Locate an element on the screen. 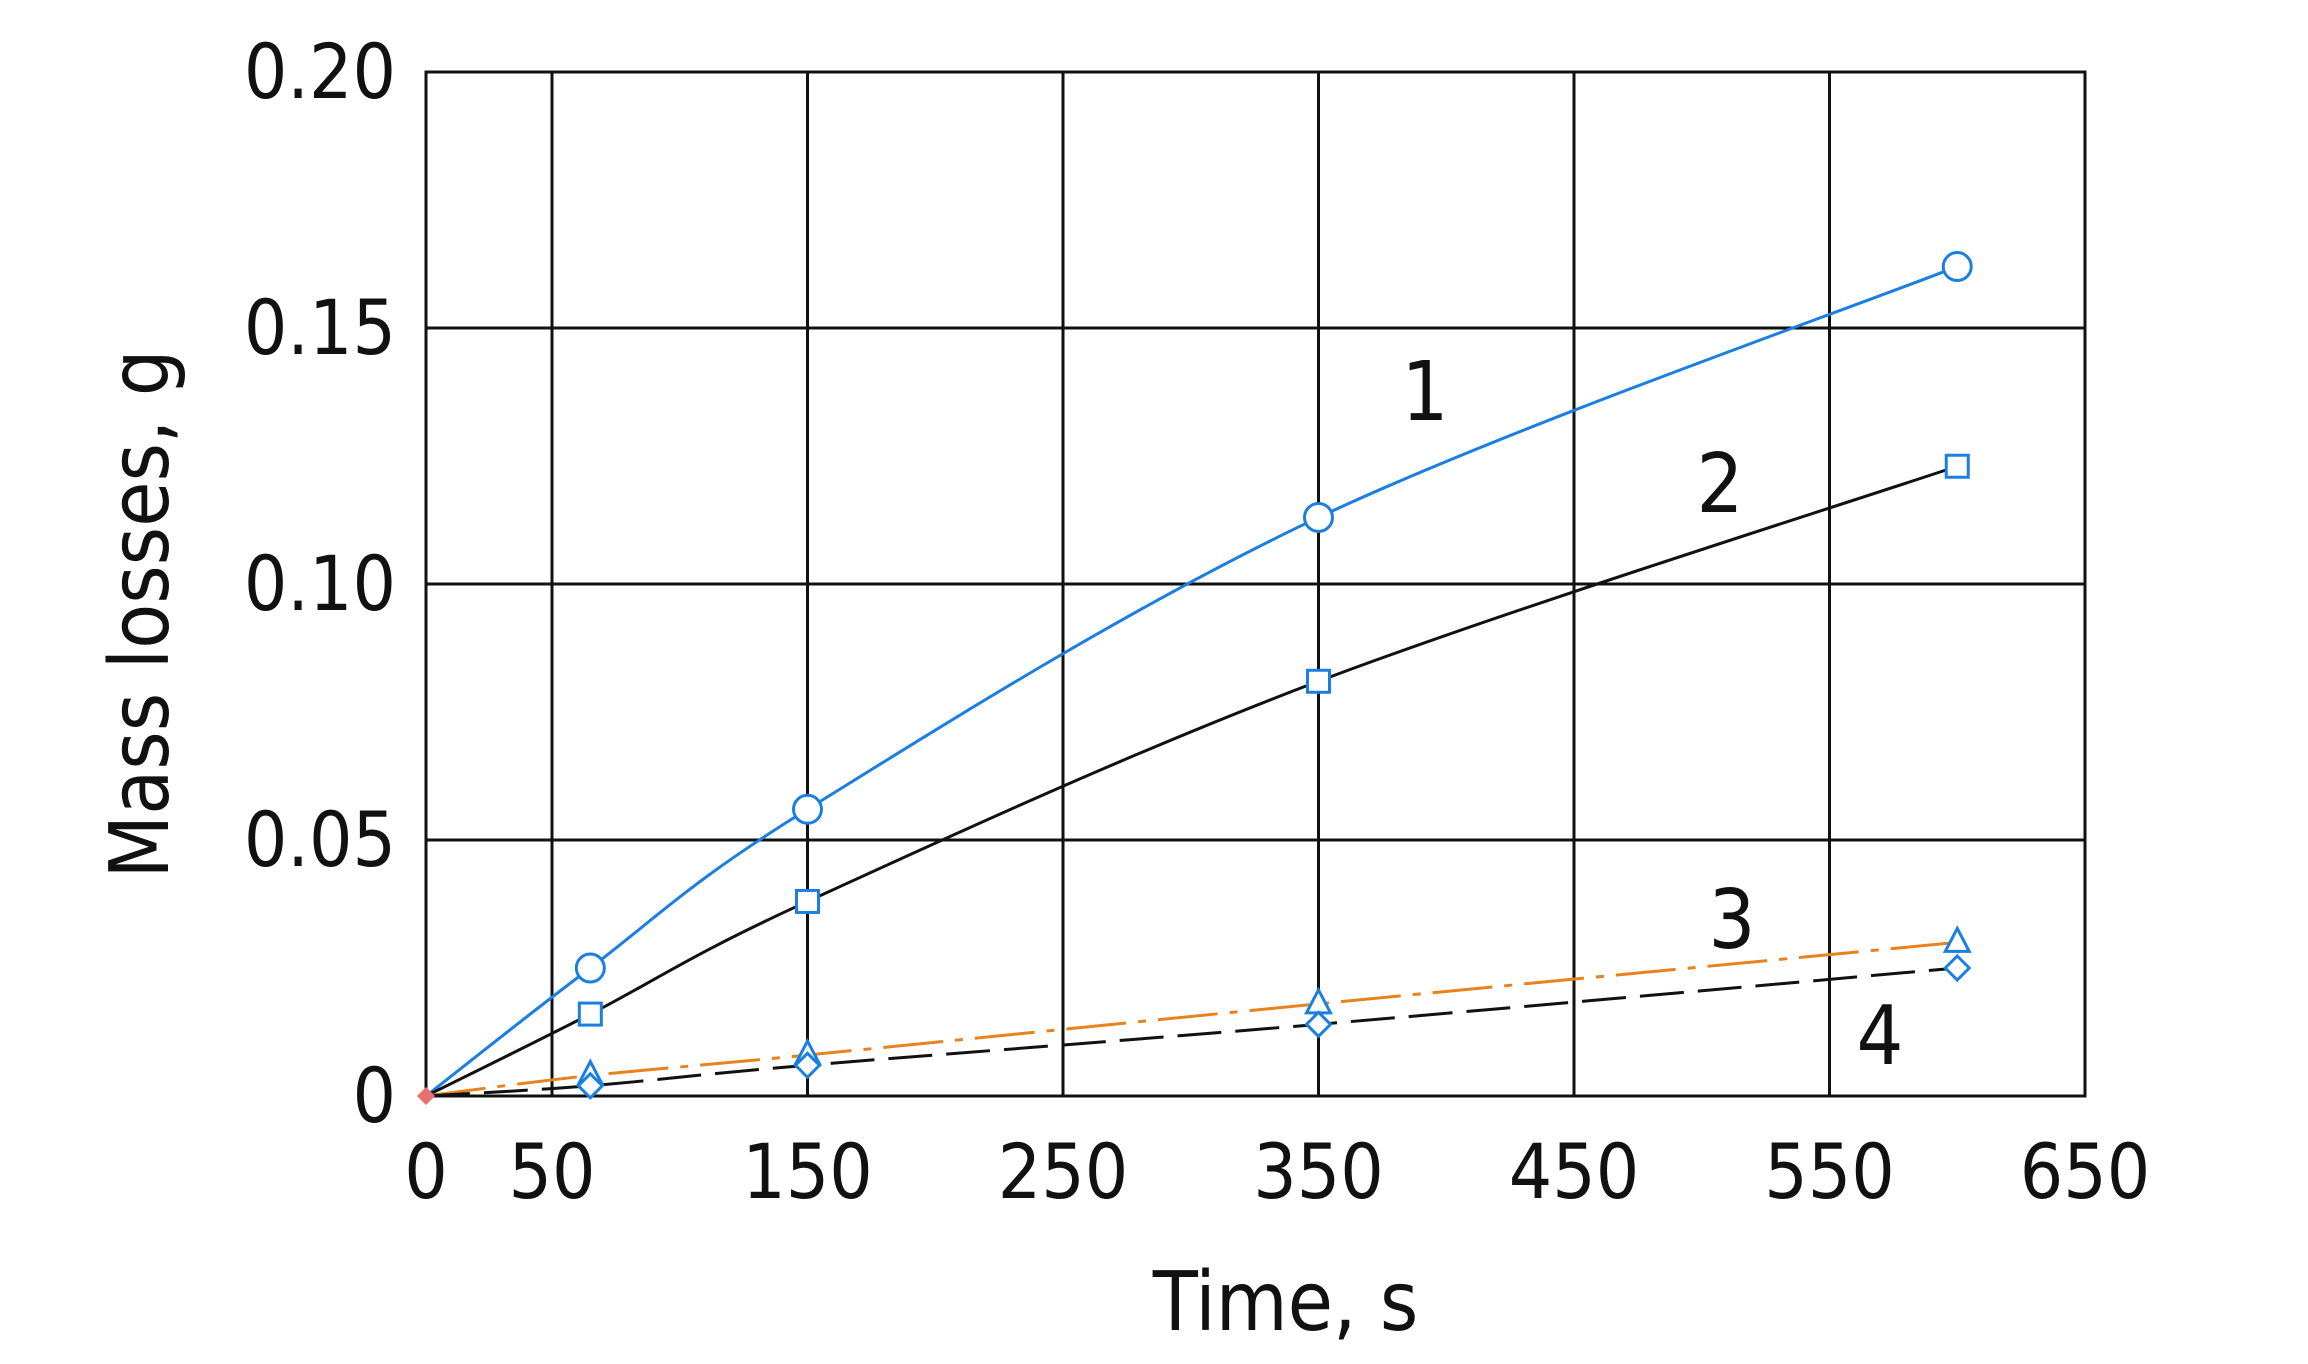 The width and height of the screenshot is (2308, 1364). x-tick-label-550: 550 is located at coordinates (1829, 1171).